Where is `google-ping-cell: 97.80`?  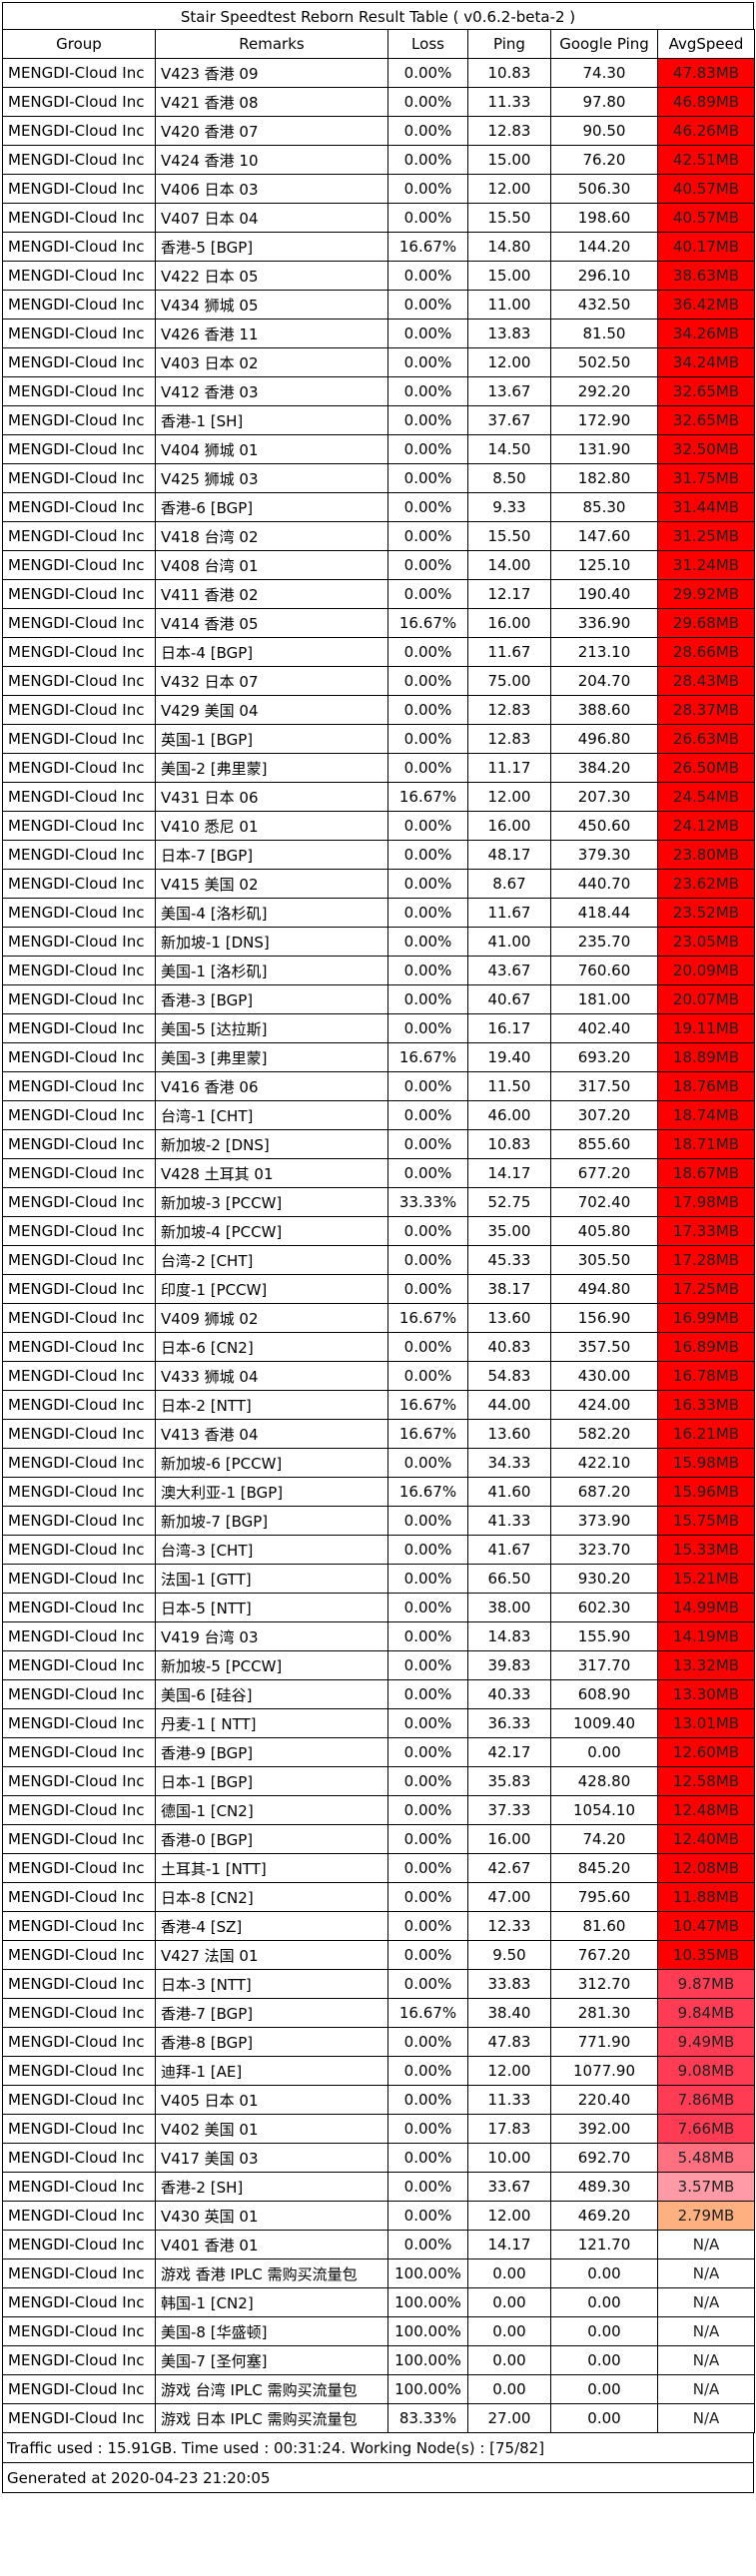
google-ping-cell: 97.80 is located at coordinates (604, 102).